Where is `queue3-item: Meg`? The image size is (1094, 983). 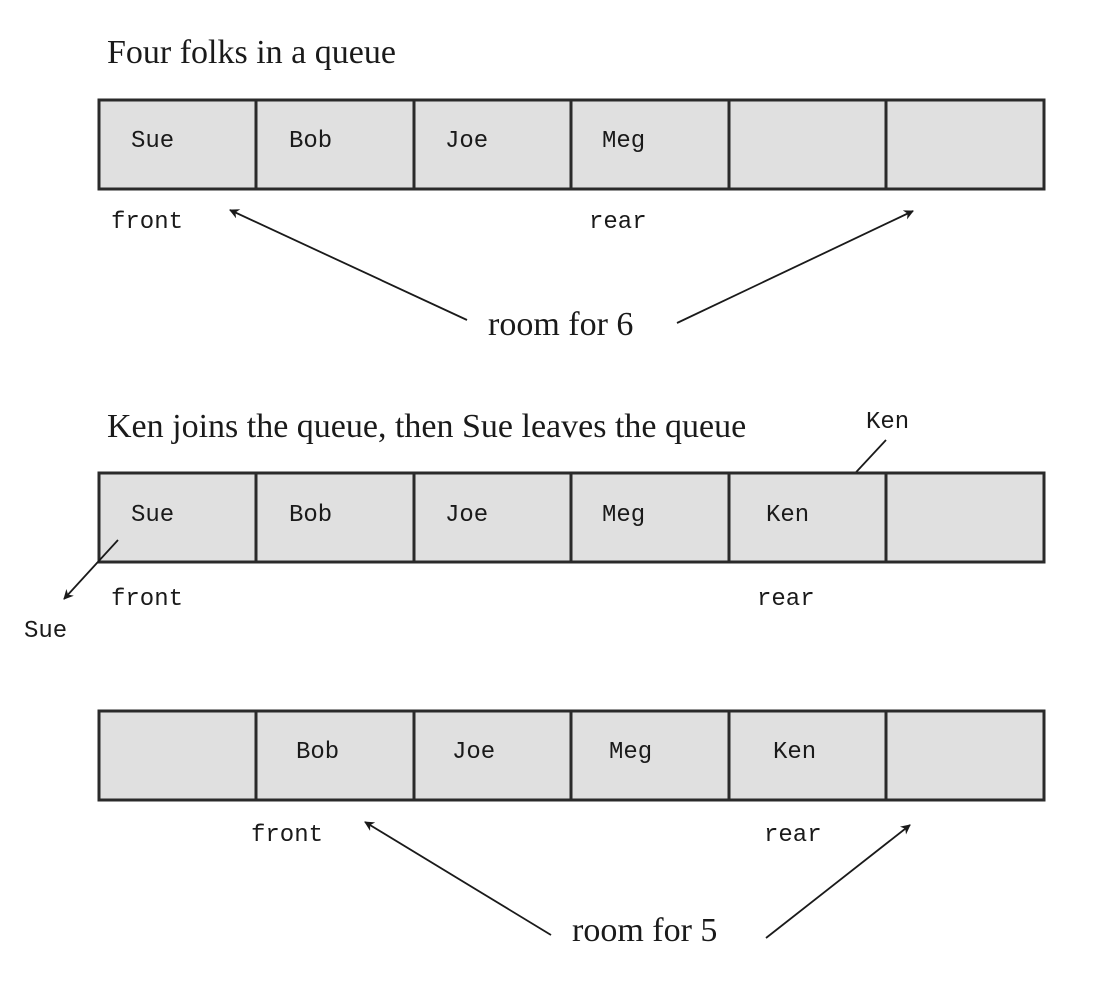
queue3-item: Meg is located at coordinates (630, 752).